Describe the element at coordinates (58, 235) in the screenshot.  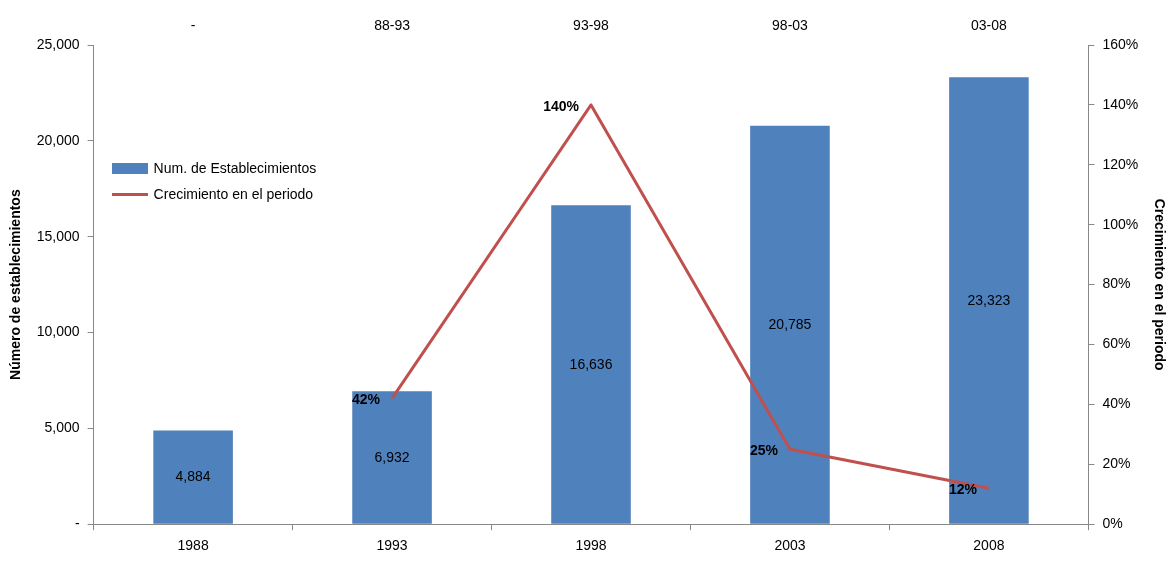
I see `y-tick-label: 15,000` at that location.